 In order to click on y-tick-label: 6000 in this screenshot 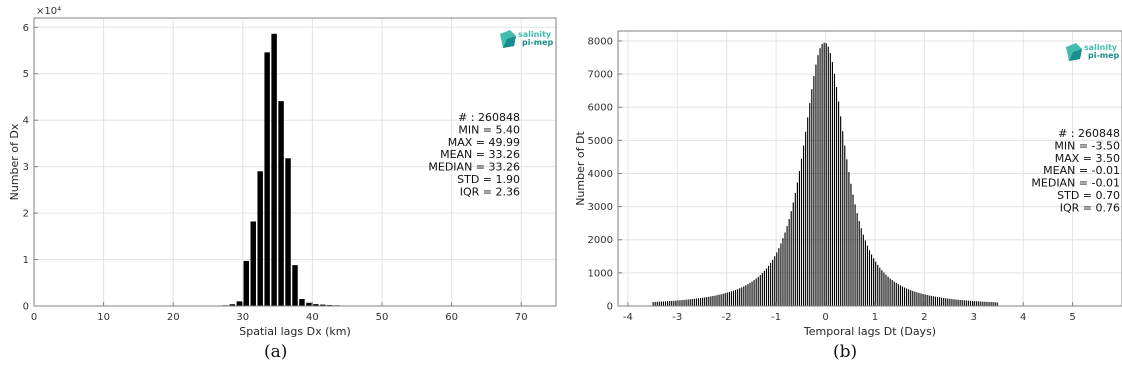, I will do `click(600, 108)`.